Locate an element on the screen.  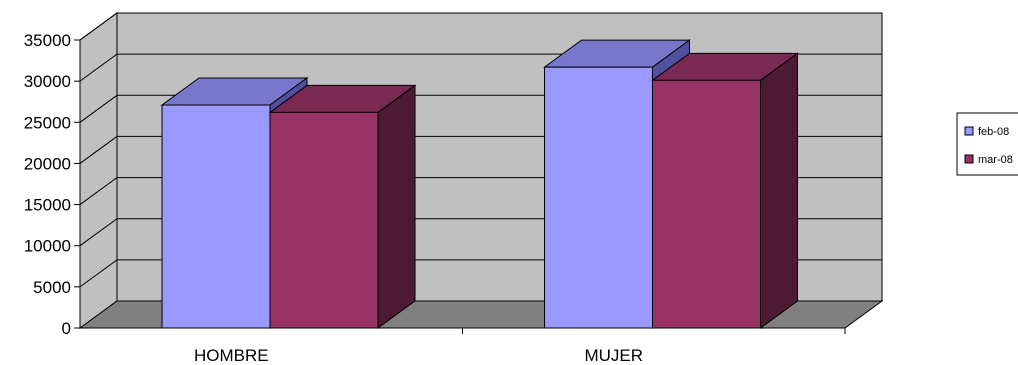
y-tick-label: 35000 is located at coordinates (47, 40).